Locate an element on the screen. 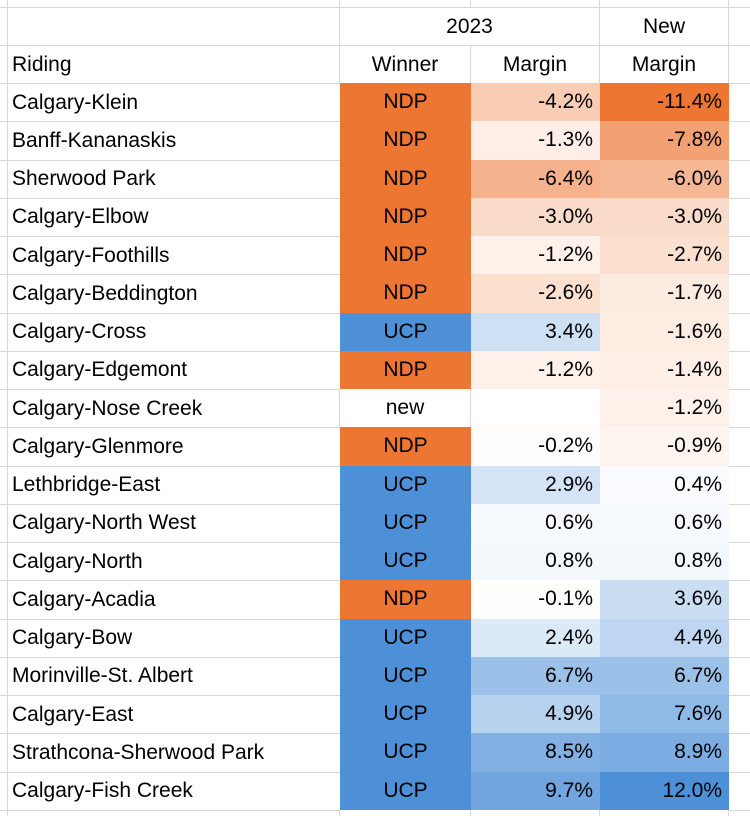 This screenshot has width=750, height=816. cell-riding: Calgary-Beddington is located at coordinates (174, 293).